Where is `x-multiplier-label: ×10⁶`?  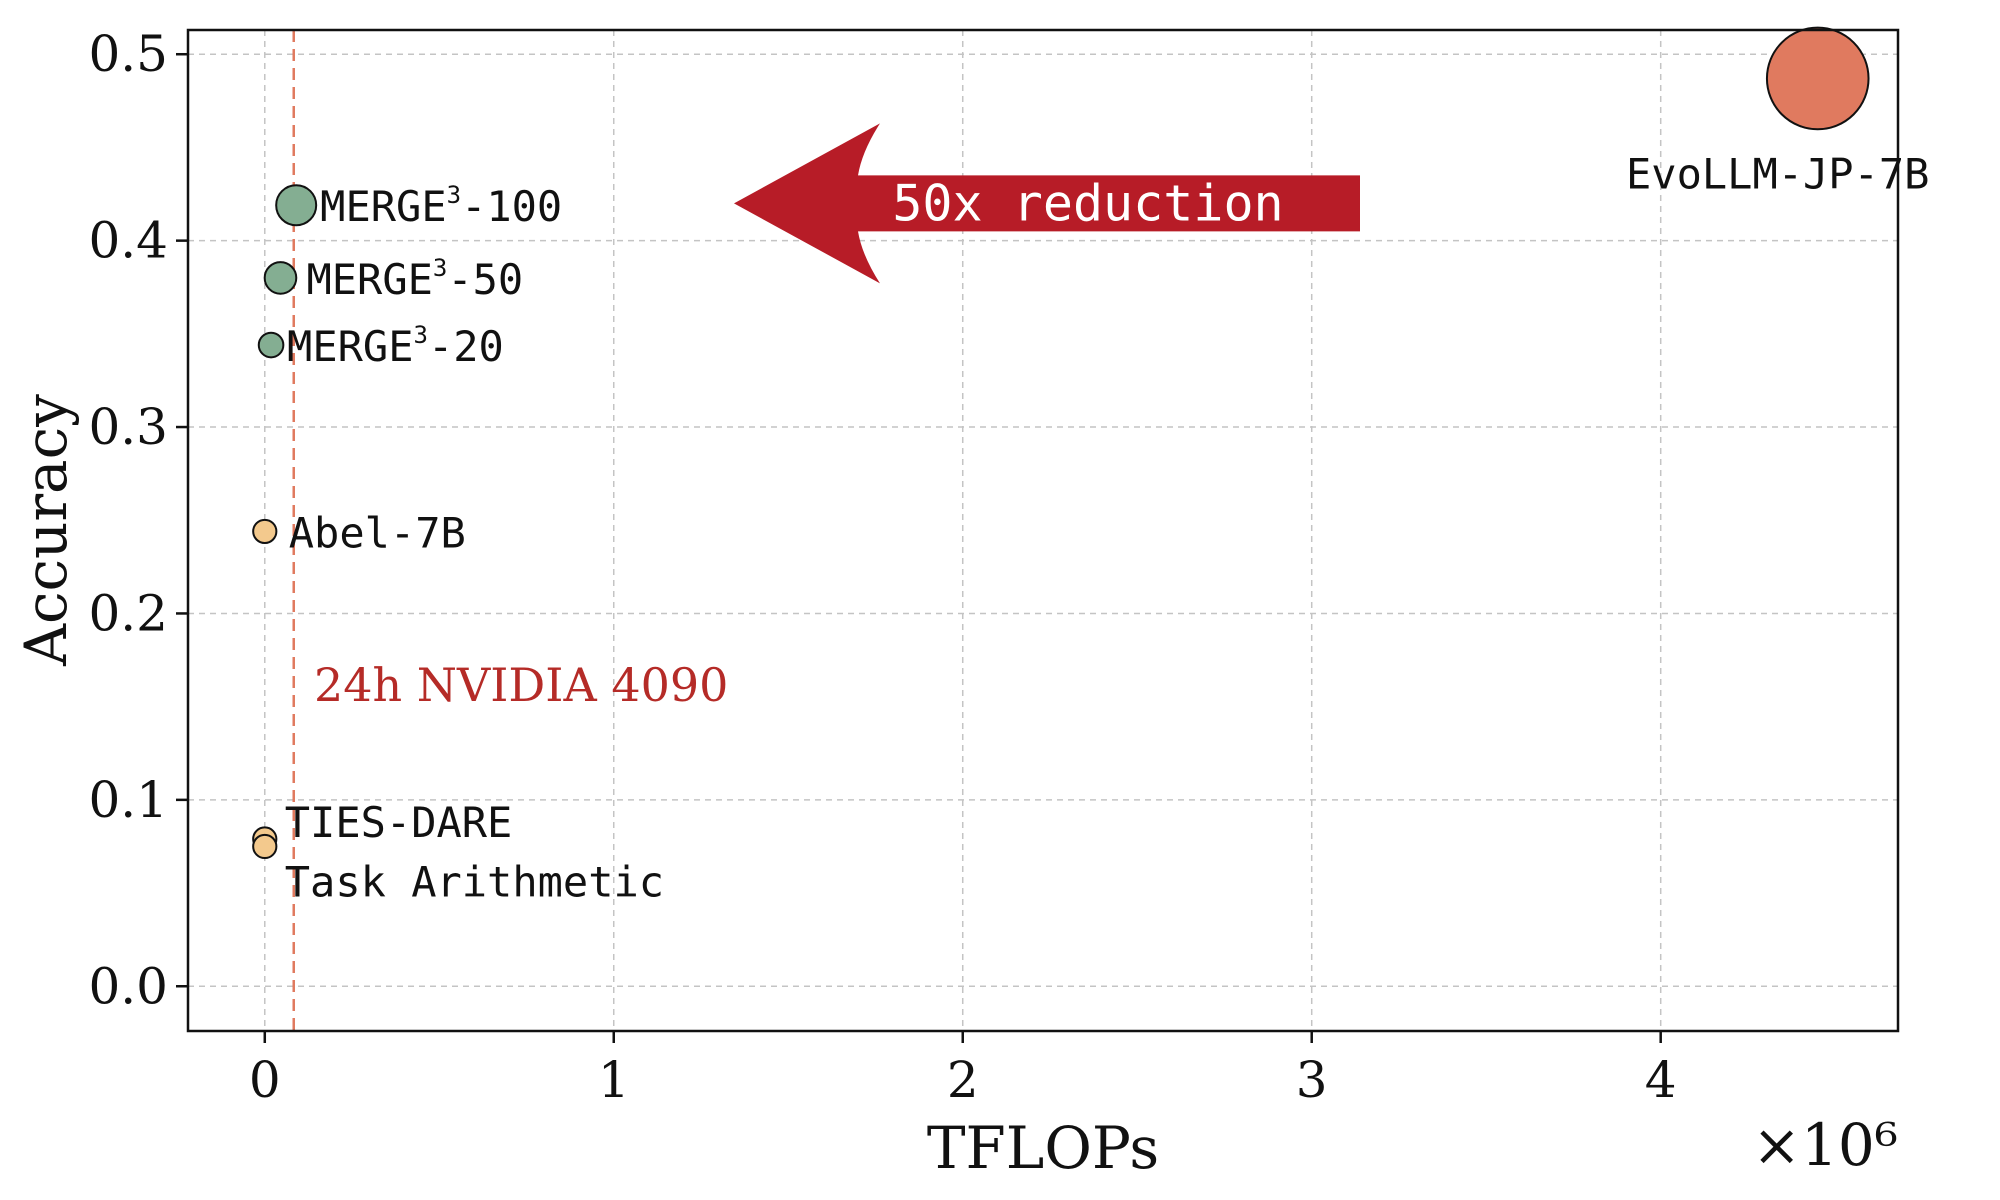
x-multiplier-label: ×10⁶ is located at coordinates (1825, 1145).